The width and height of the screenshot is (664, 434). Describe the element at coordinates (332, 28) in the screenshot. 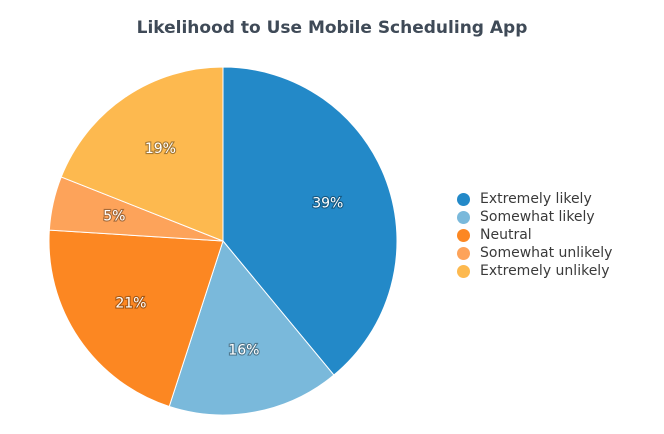

I see `chart-title: Likelihood to Use Mobile Scheduling App` at that location.